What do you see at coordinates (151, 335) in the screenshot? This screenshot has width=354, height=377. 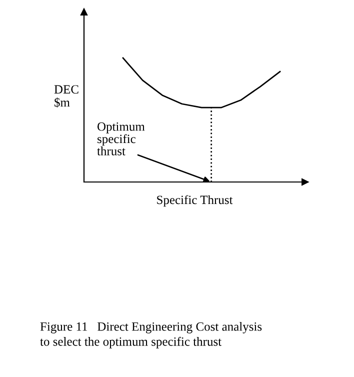 I see `caption: Figure 11 Direct Engineering Cost analysis to select the optimum specific thrust` at bounding box center [151, 335].